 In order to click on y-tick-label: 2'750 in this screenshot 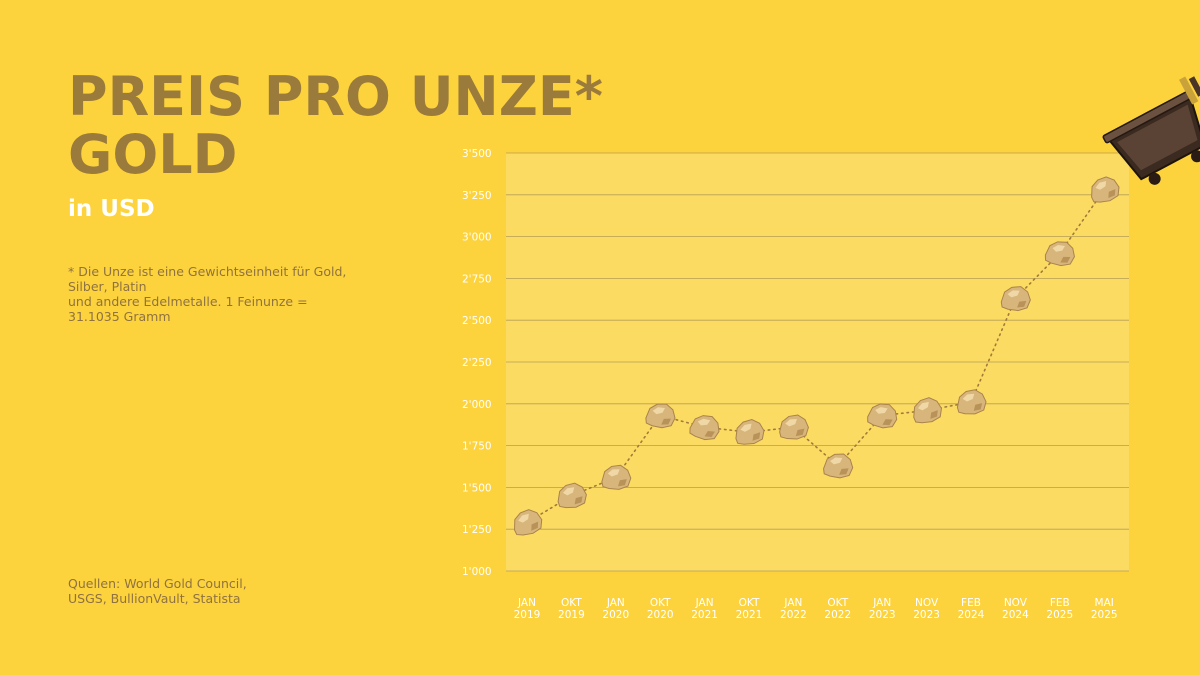, I will do `click(477, 279)`.